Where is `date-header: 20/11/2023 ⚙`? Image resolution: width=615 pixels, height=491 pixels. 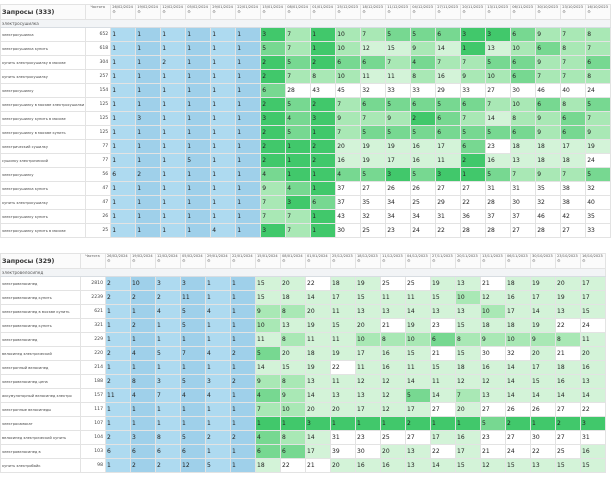
date-header: 20/11/2023 ⚙ is located at coordinates (473, 12).